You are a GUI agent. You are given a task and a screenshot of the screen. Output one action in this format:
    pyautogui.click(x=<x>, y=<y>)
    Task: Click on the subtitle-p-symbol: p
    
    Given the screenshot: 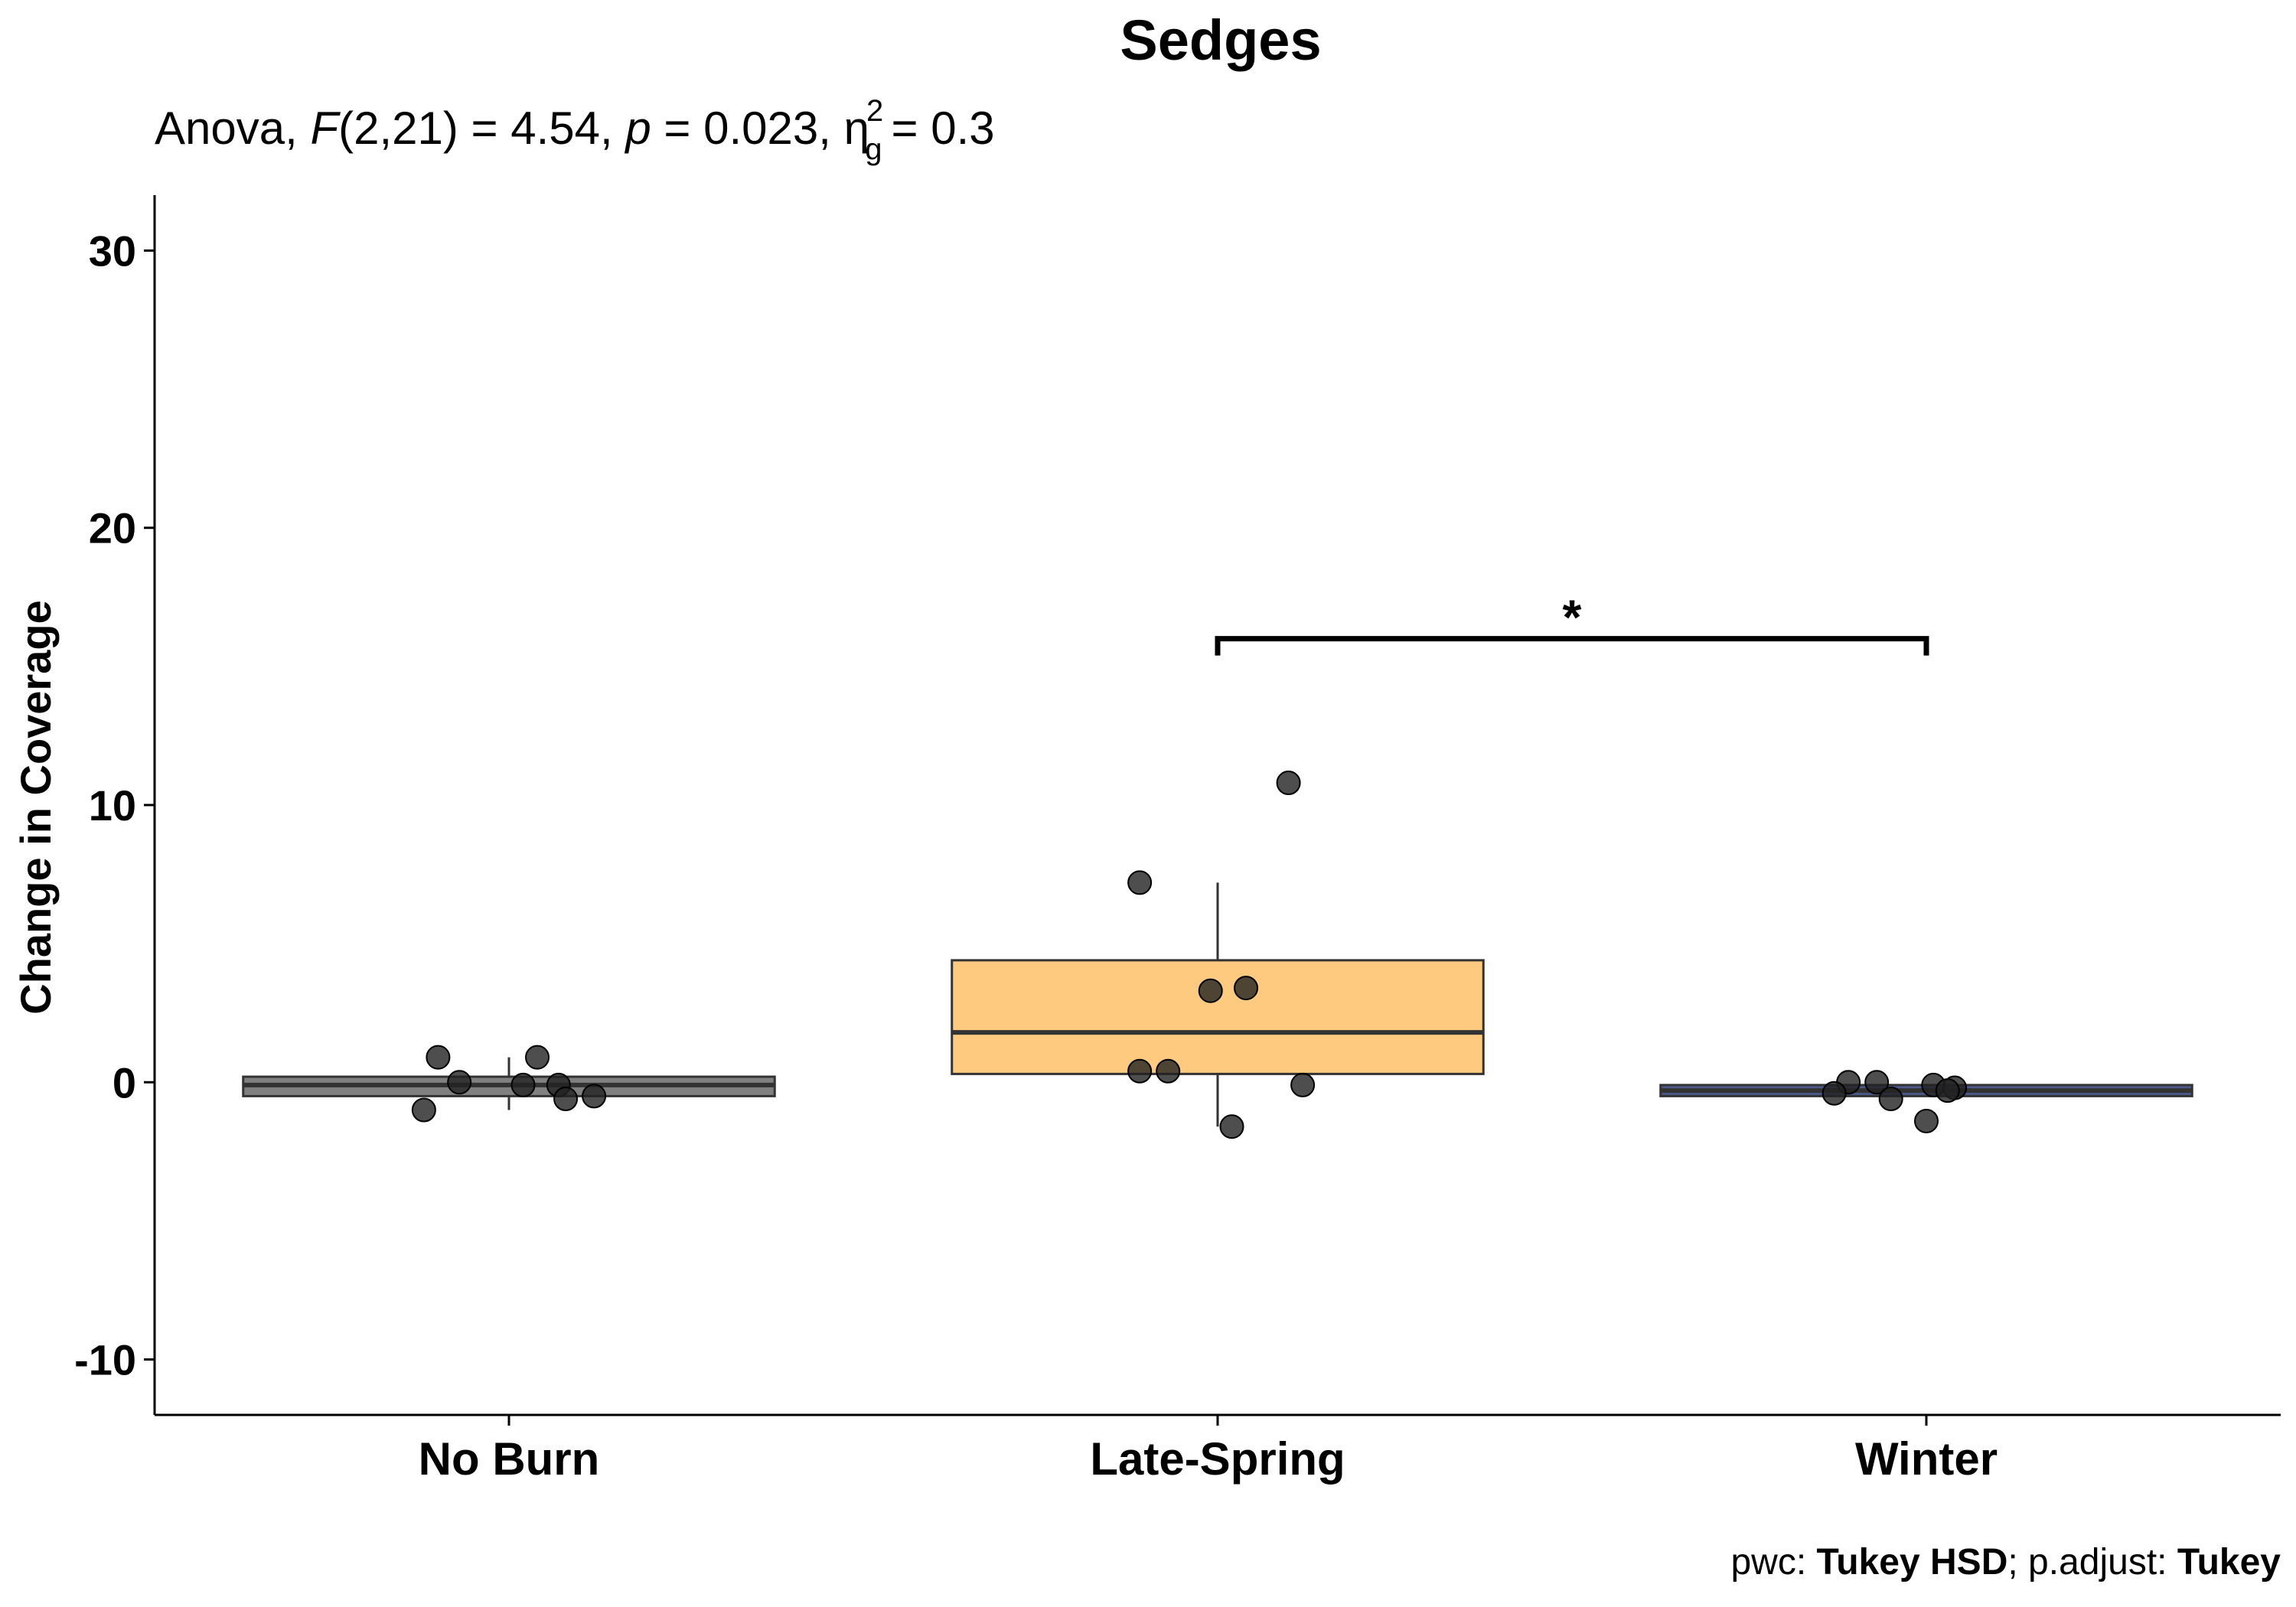 What is the action you would take?
    pyautogui.click(x=637, y=128)
    